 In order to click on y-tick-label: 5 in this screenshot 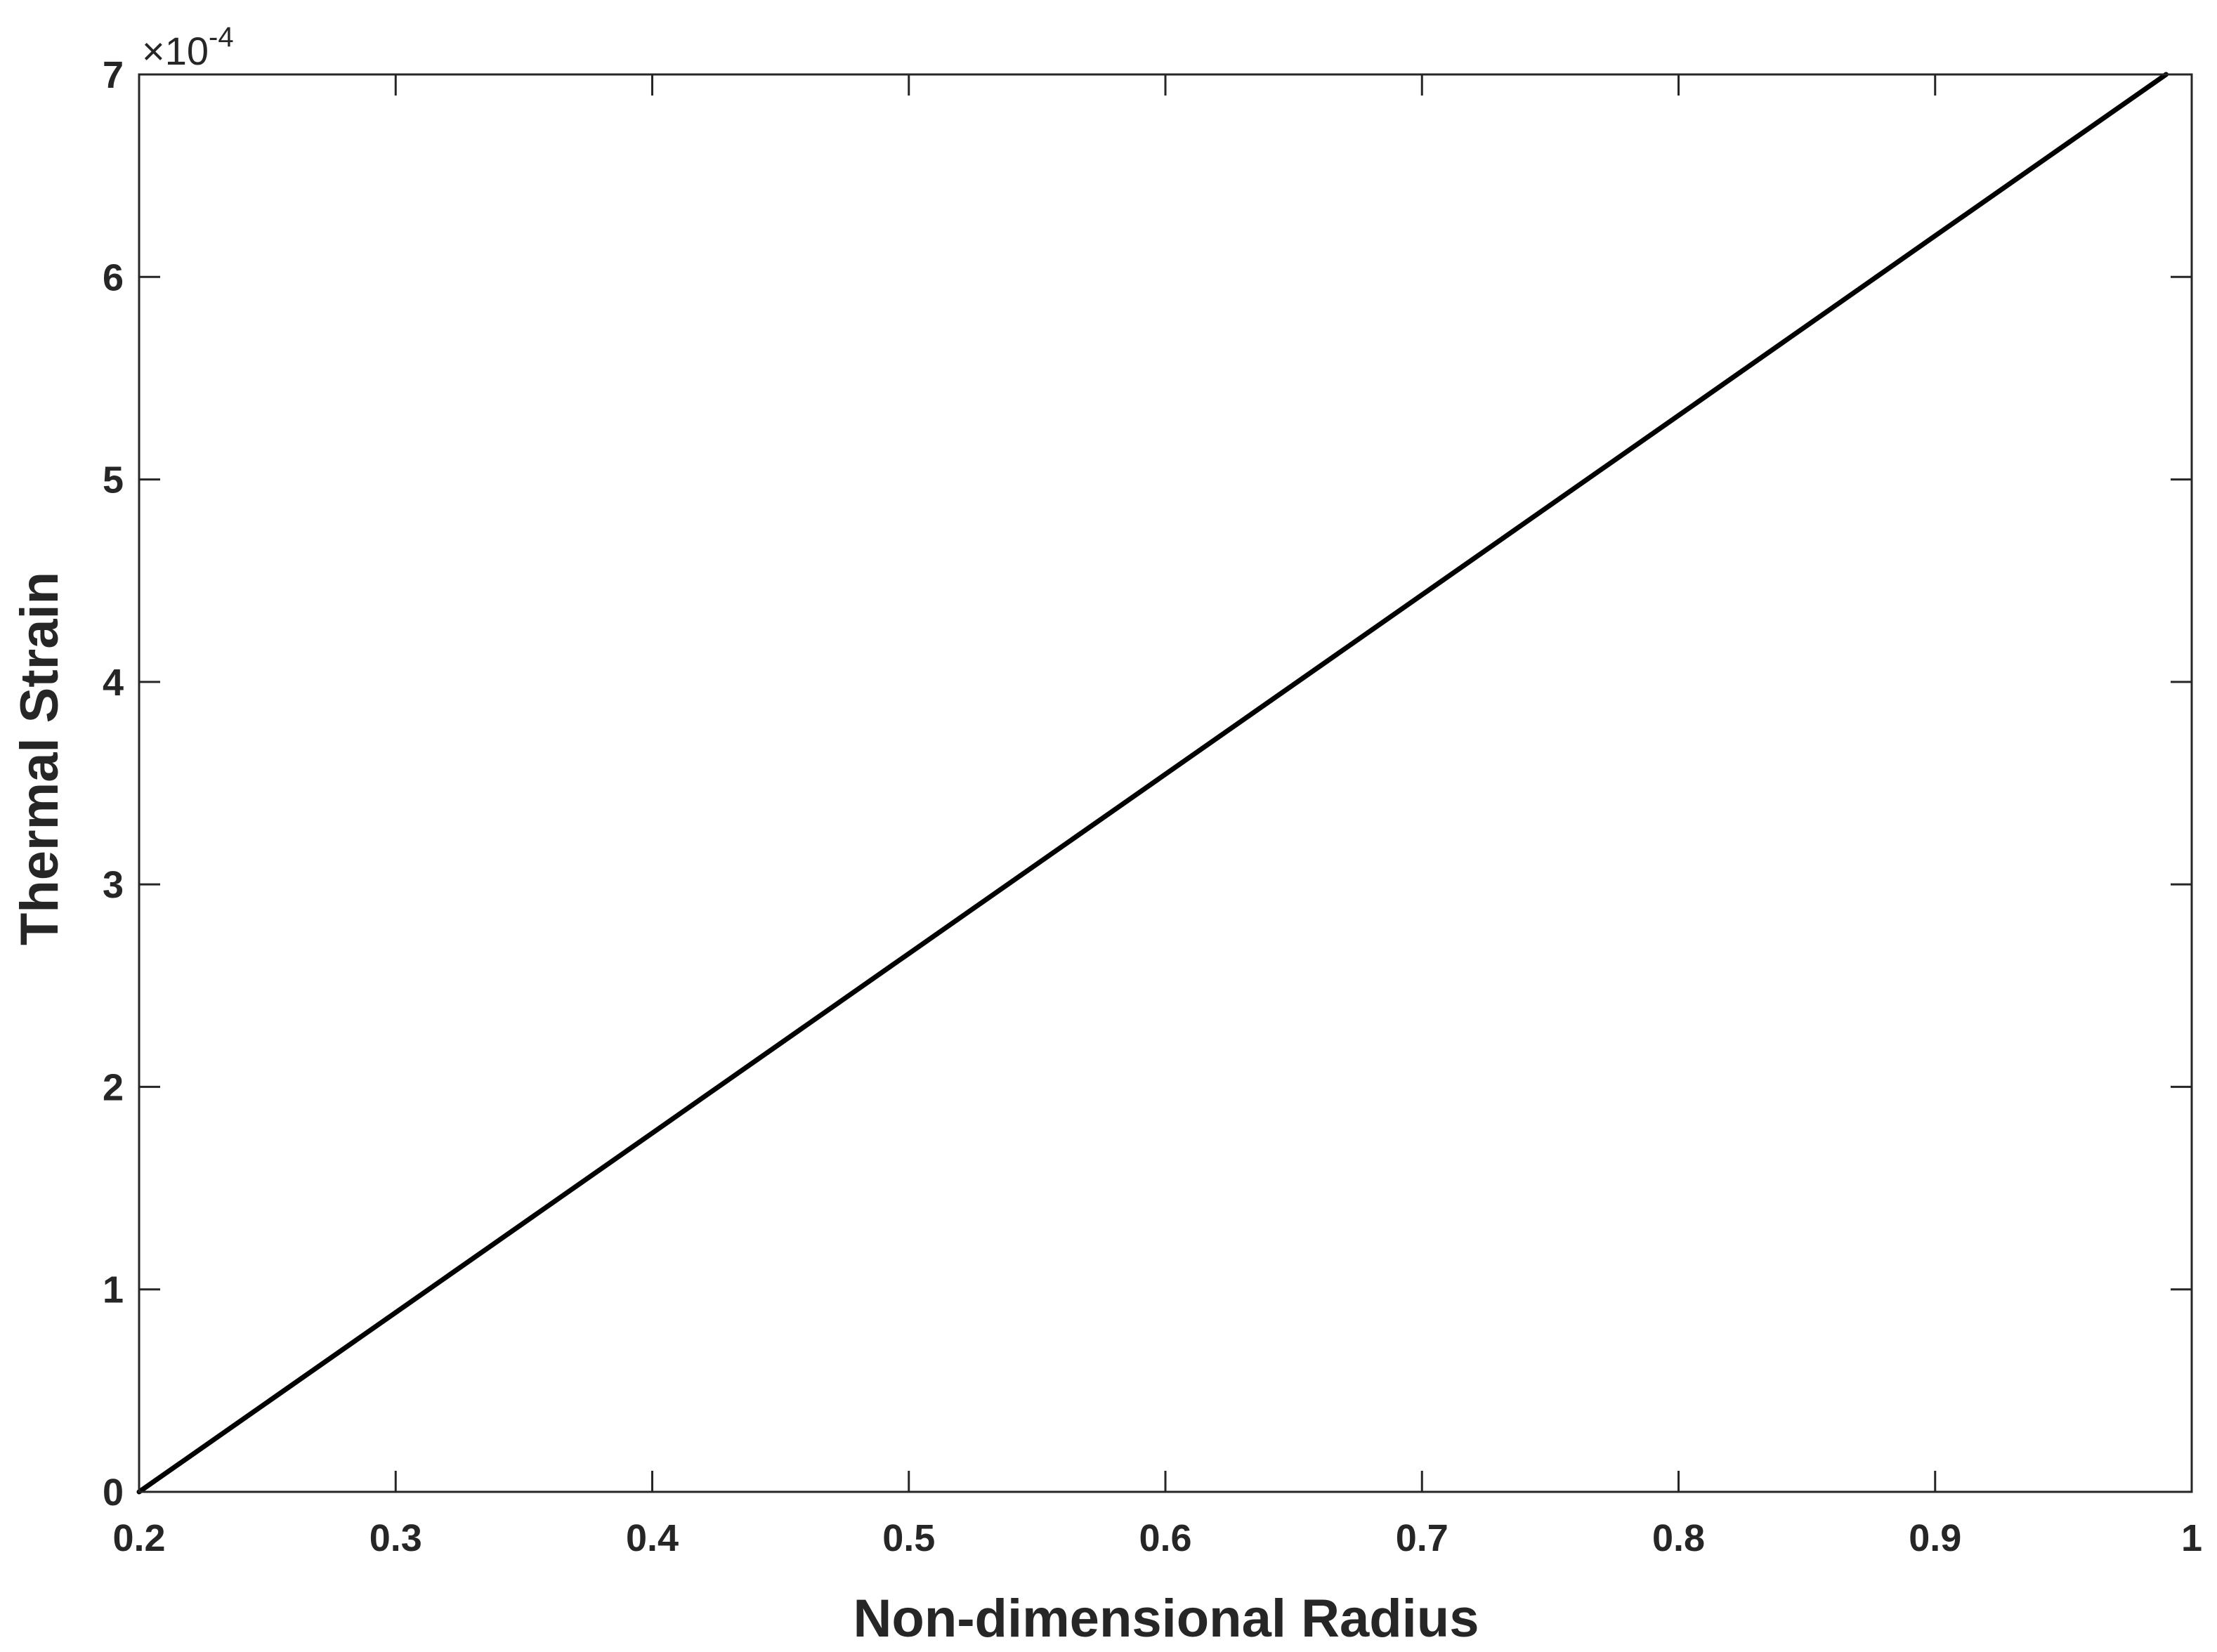, I will do `click(113, 480)`.